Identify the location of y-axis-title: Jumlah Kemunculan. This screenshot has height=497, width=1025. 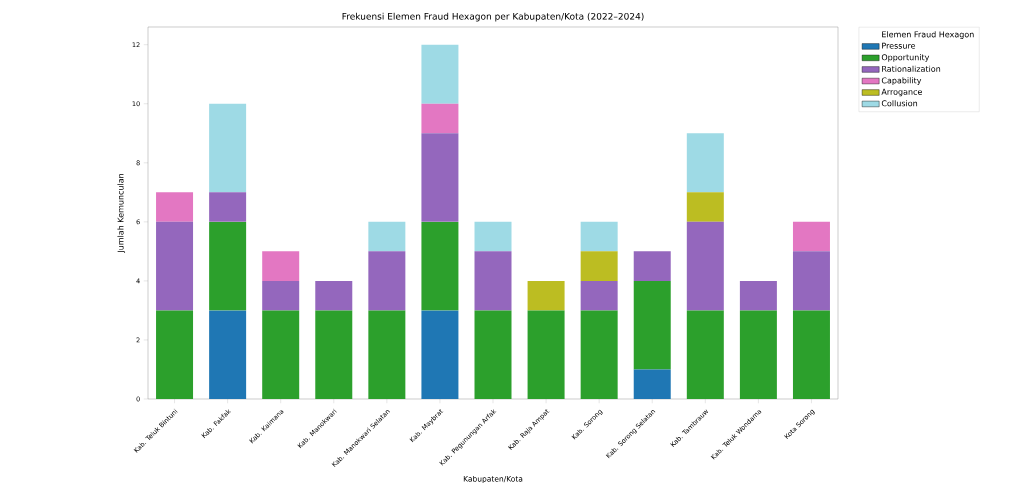
(121, 213).